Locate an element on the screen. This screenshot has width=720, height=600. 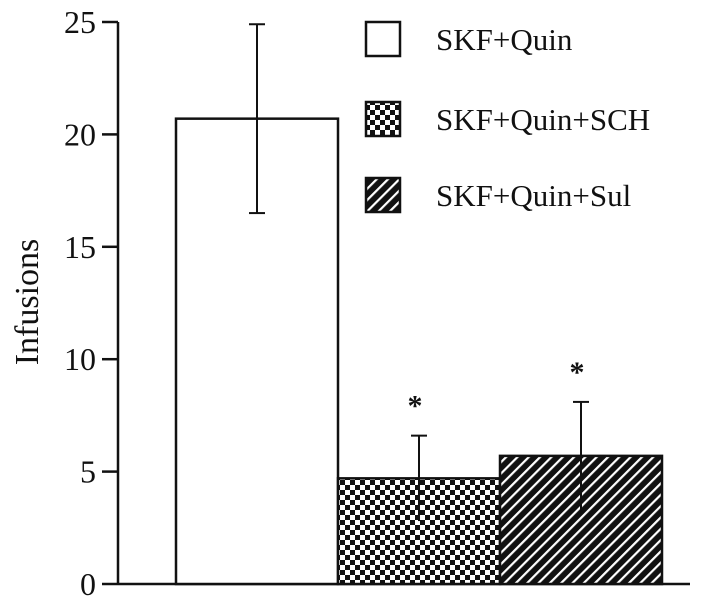
y-tick-label: 0 is located at coordinates (88, 583).